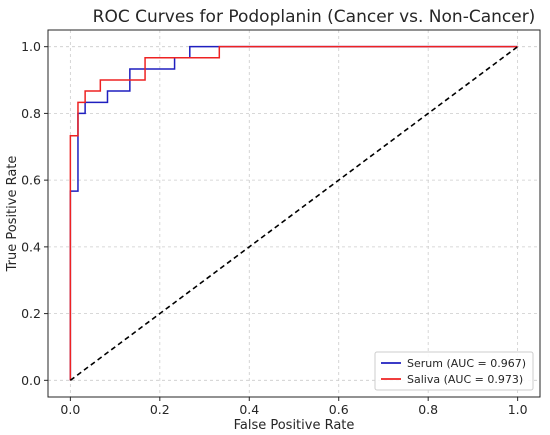  I want to click on legend: Serum (AUC = 0.967) Saliva (AUC = 0.973), so click(454, 371).